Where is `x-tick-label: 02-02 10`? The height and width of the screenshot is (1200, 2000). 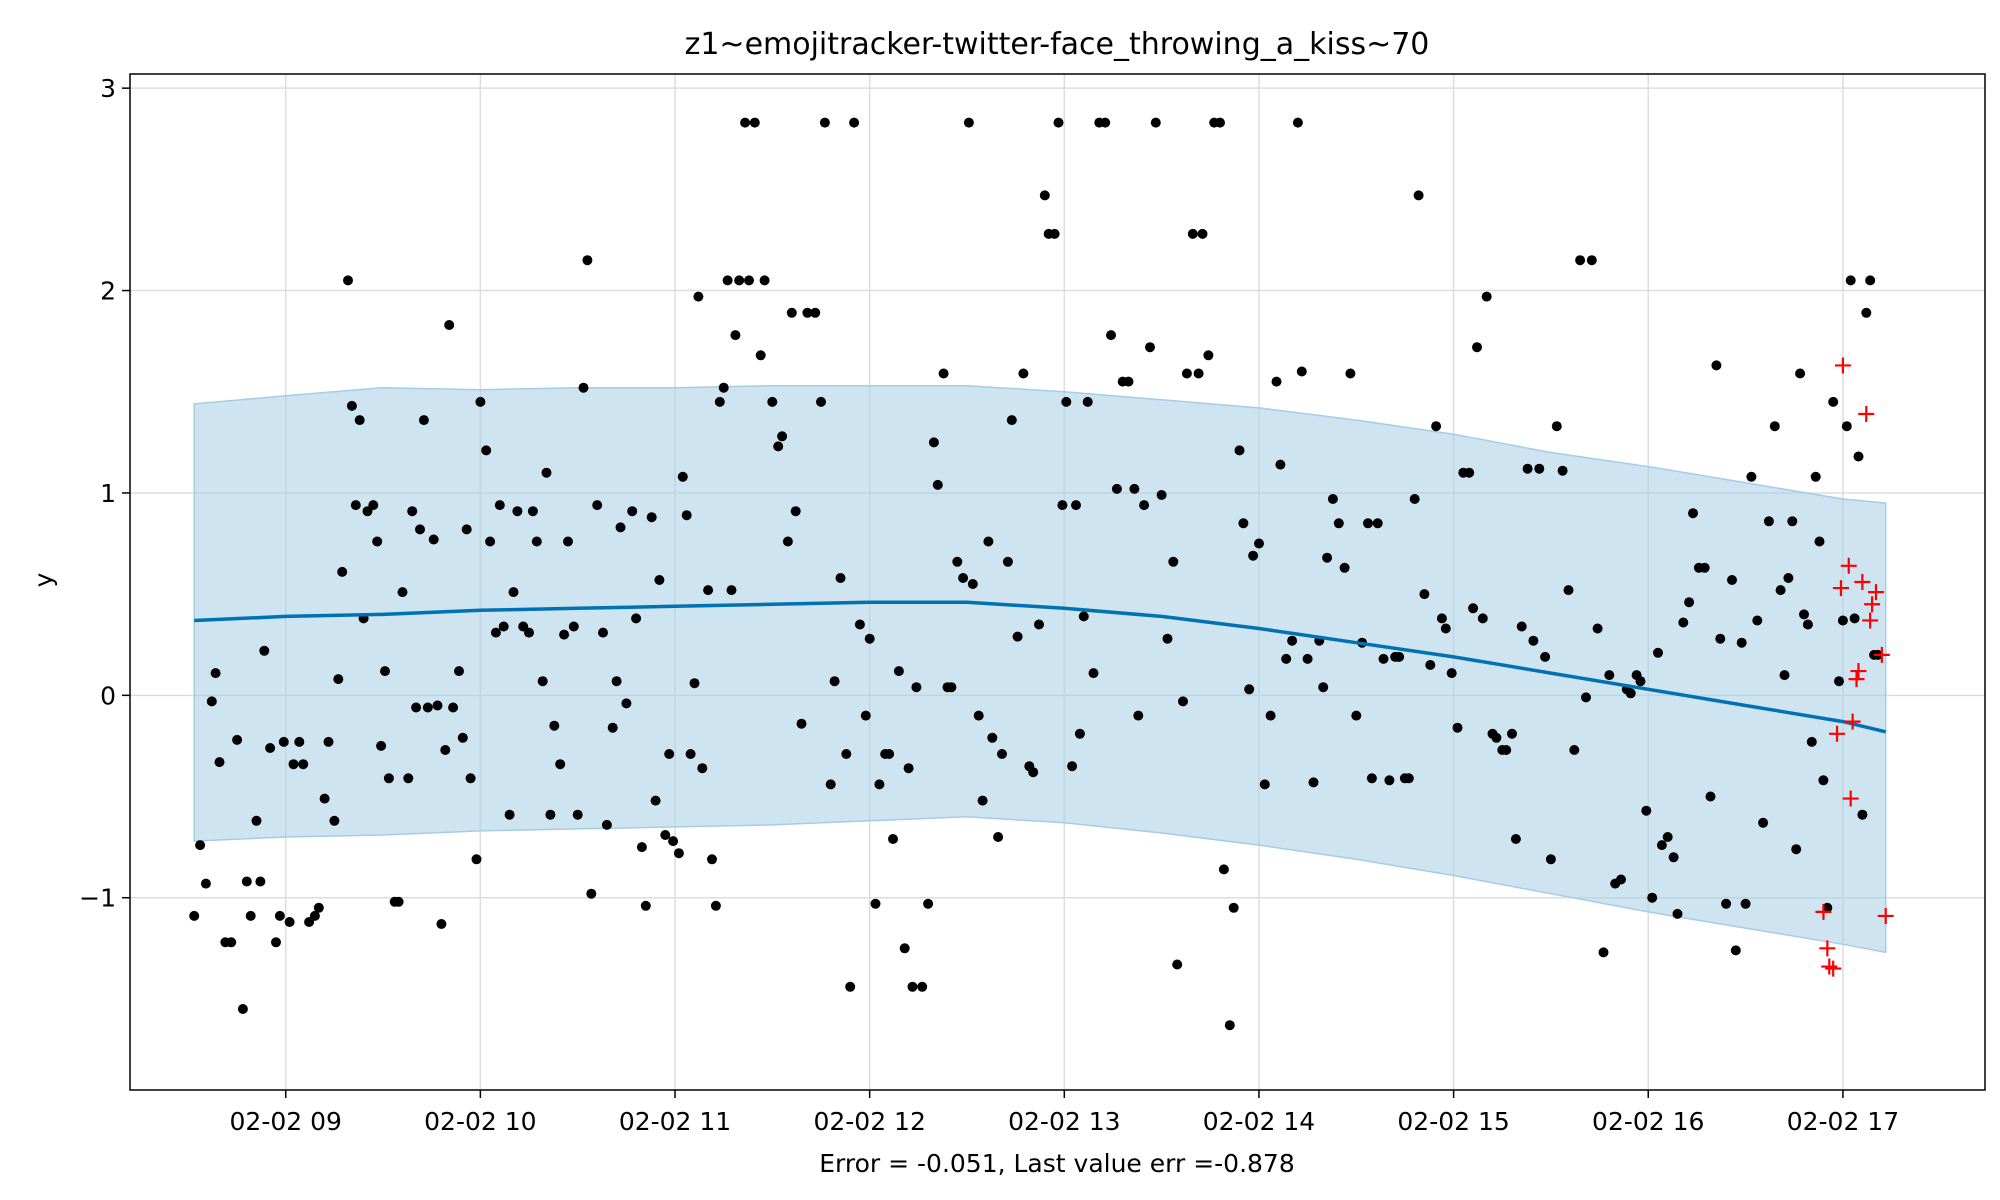 x-tick-label: 02-02 10 is located at coordinates (480, 1121).